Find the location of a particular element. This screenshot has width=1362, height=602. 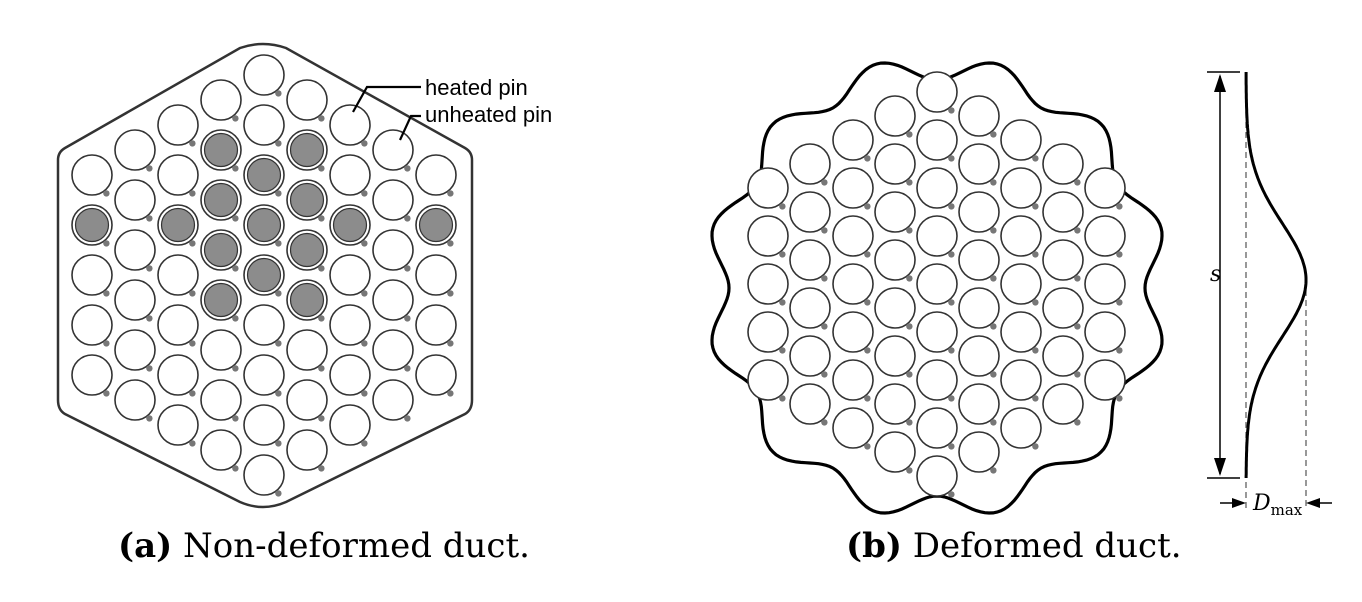

caption-a-letter: (a) is located at coordinates (145, 546).